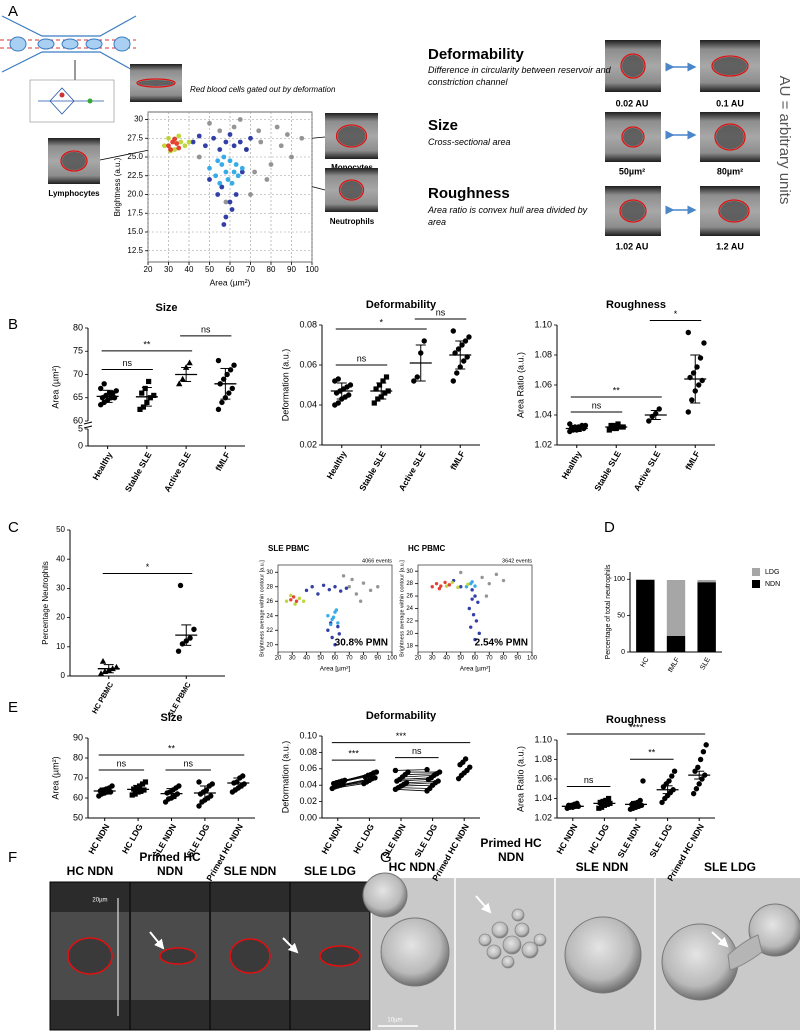  Describe the element at coordinates (78, 797) in the screenshot. I see `y-tick-label: 60` at that location.